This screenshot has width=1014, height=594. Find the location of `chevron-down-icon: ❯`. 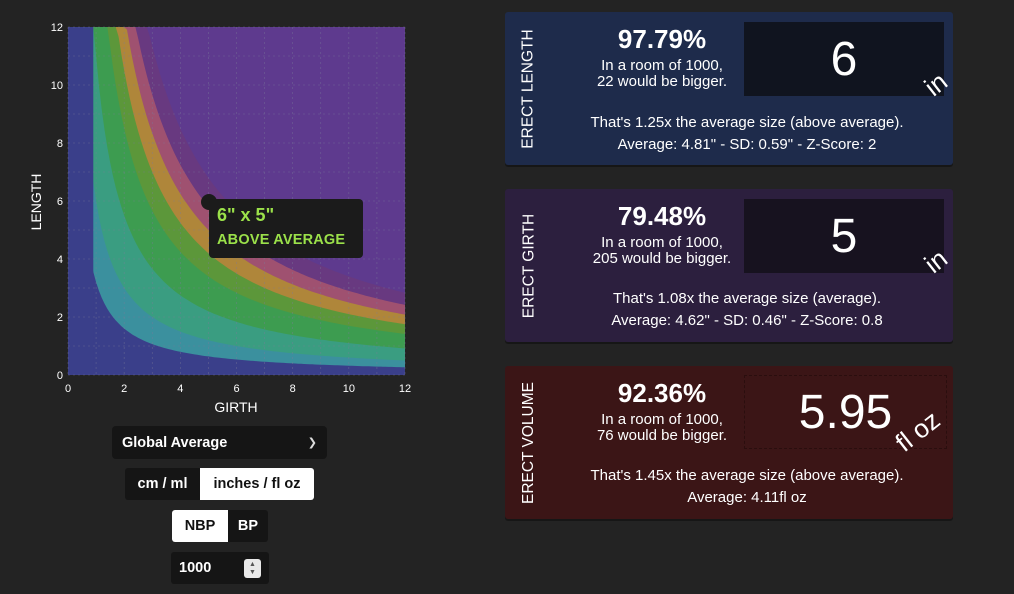

chevron-down-icon: ❯ is located at coordinates (312, 443).